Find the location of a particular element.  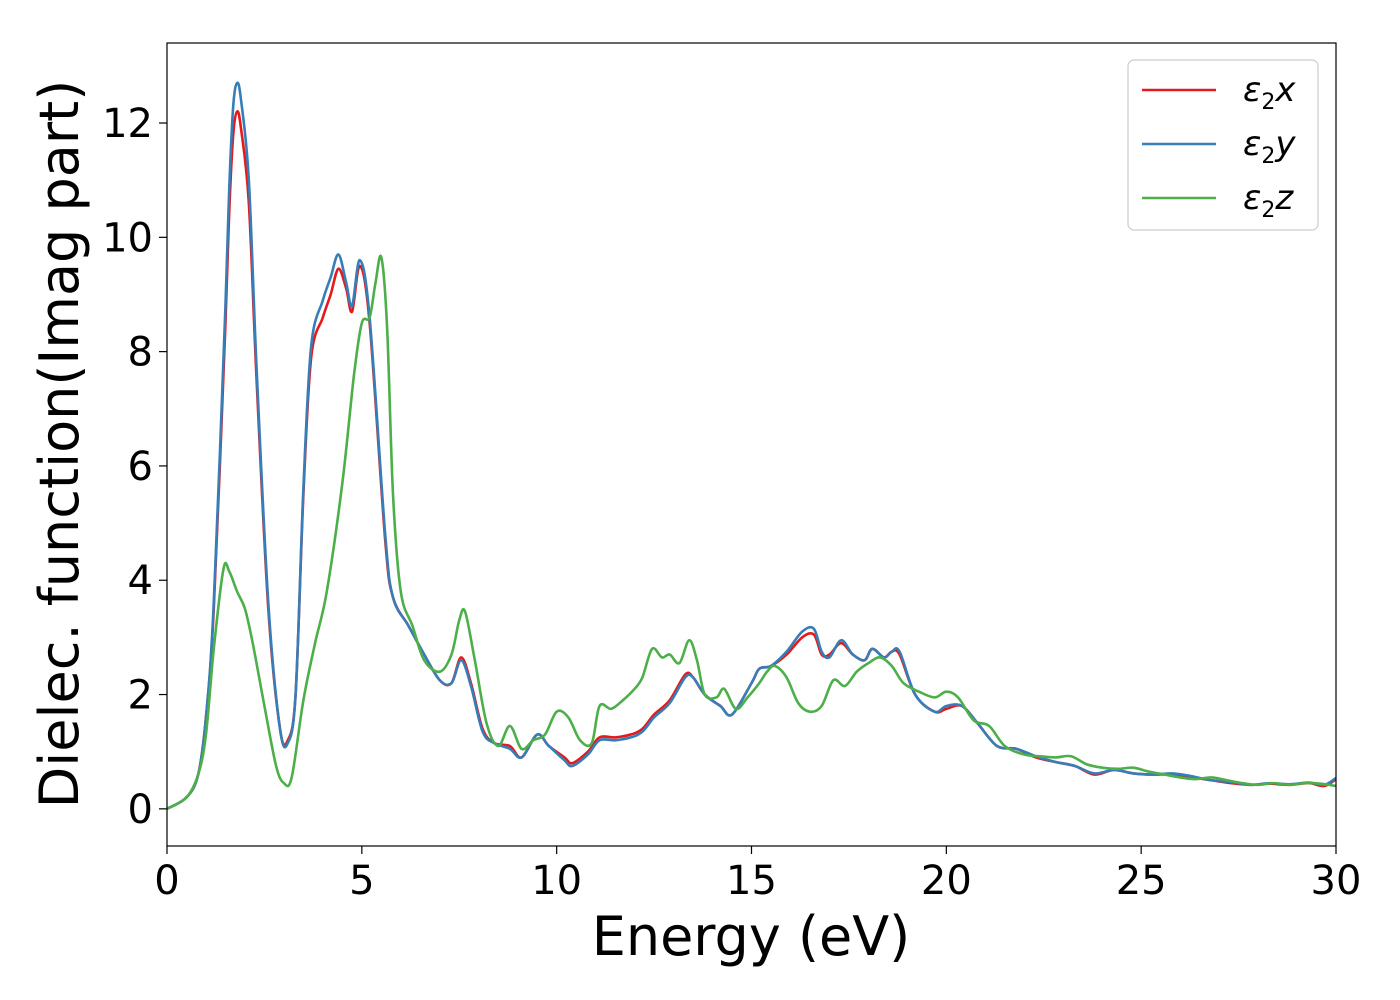

x-tick-label: 0 is located at coordinates (166, 881).